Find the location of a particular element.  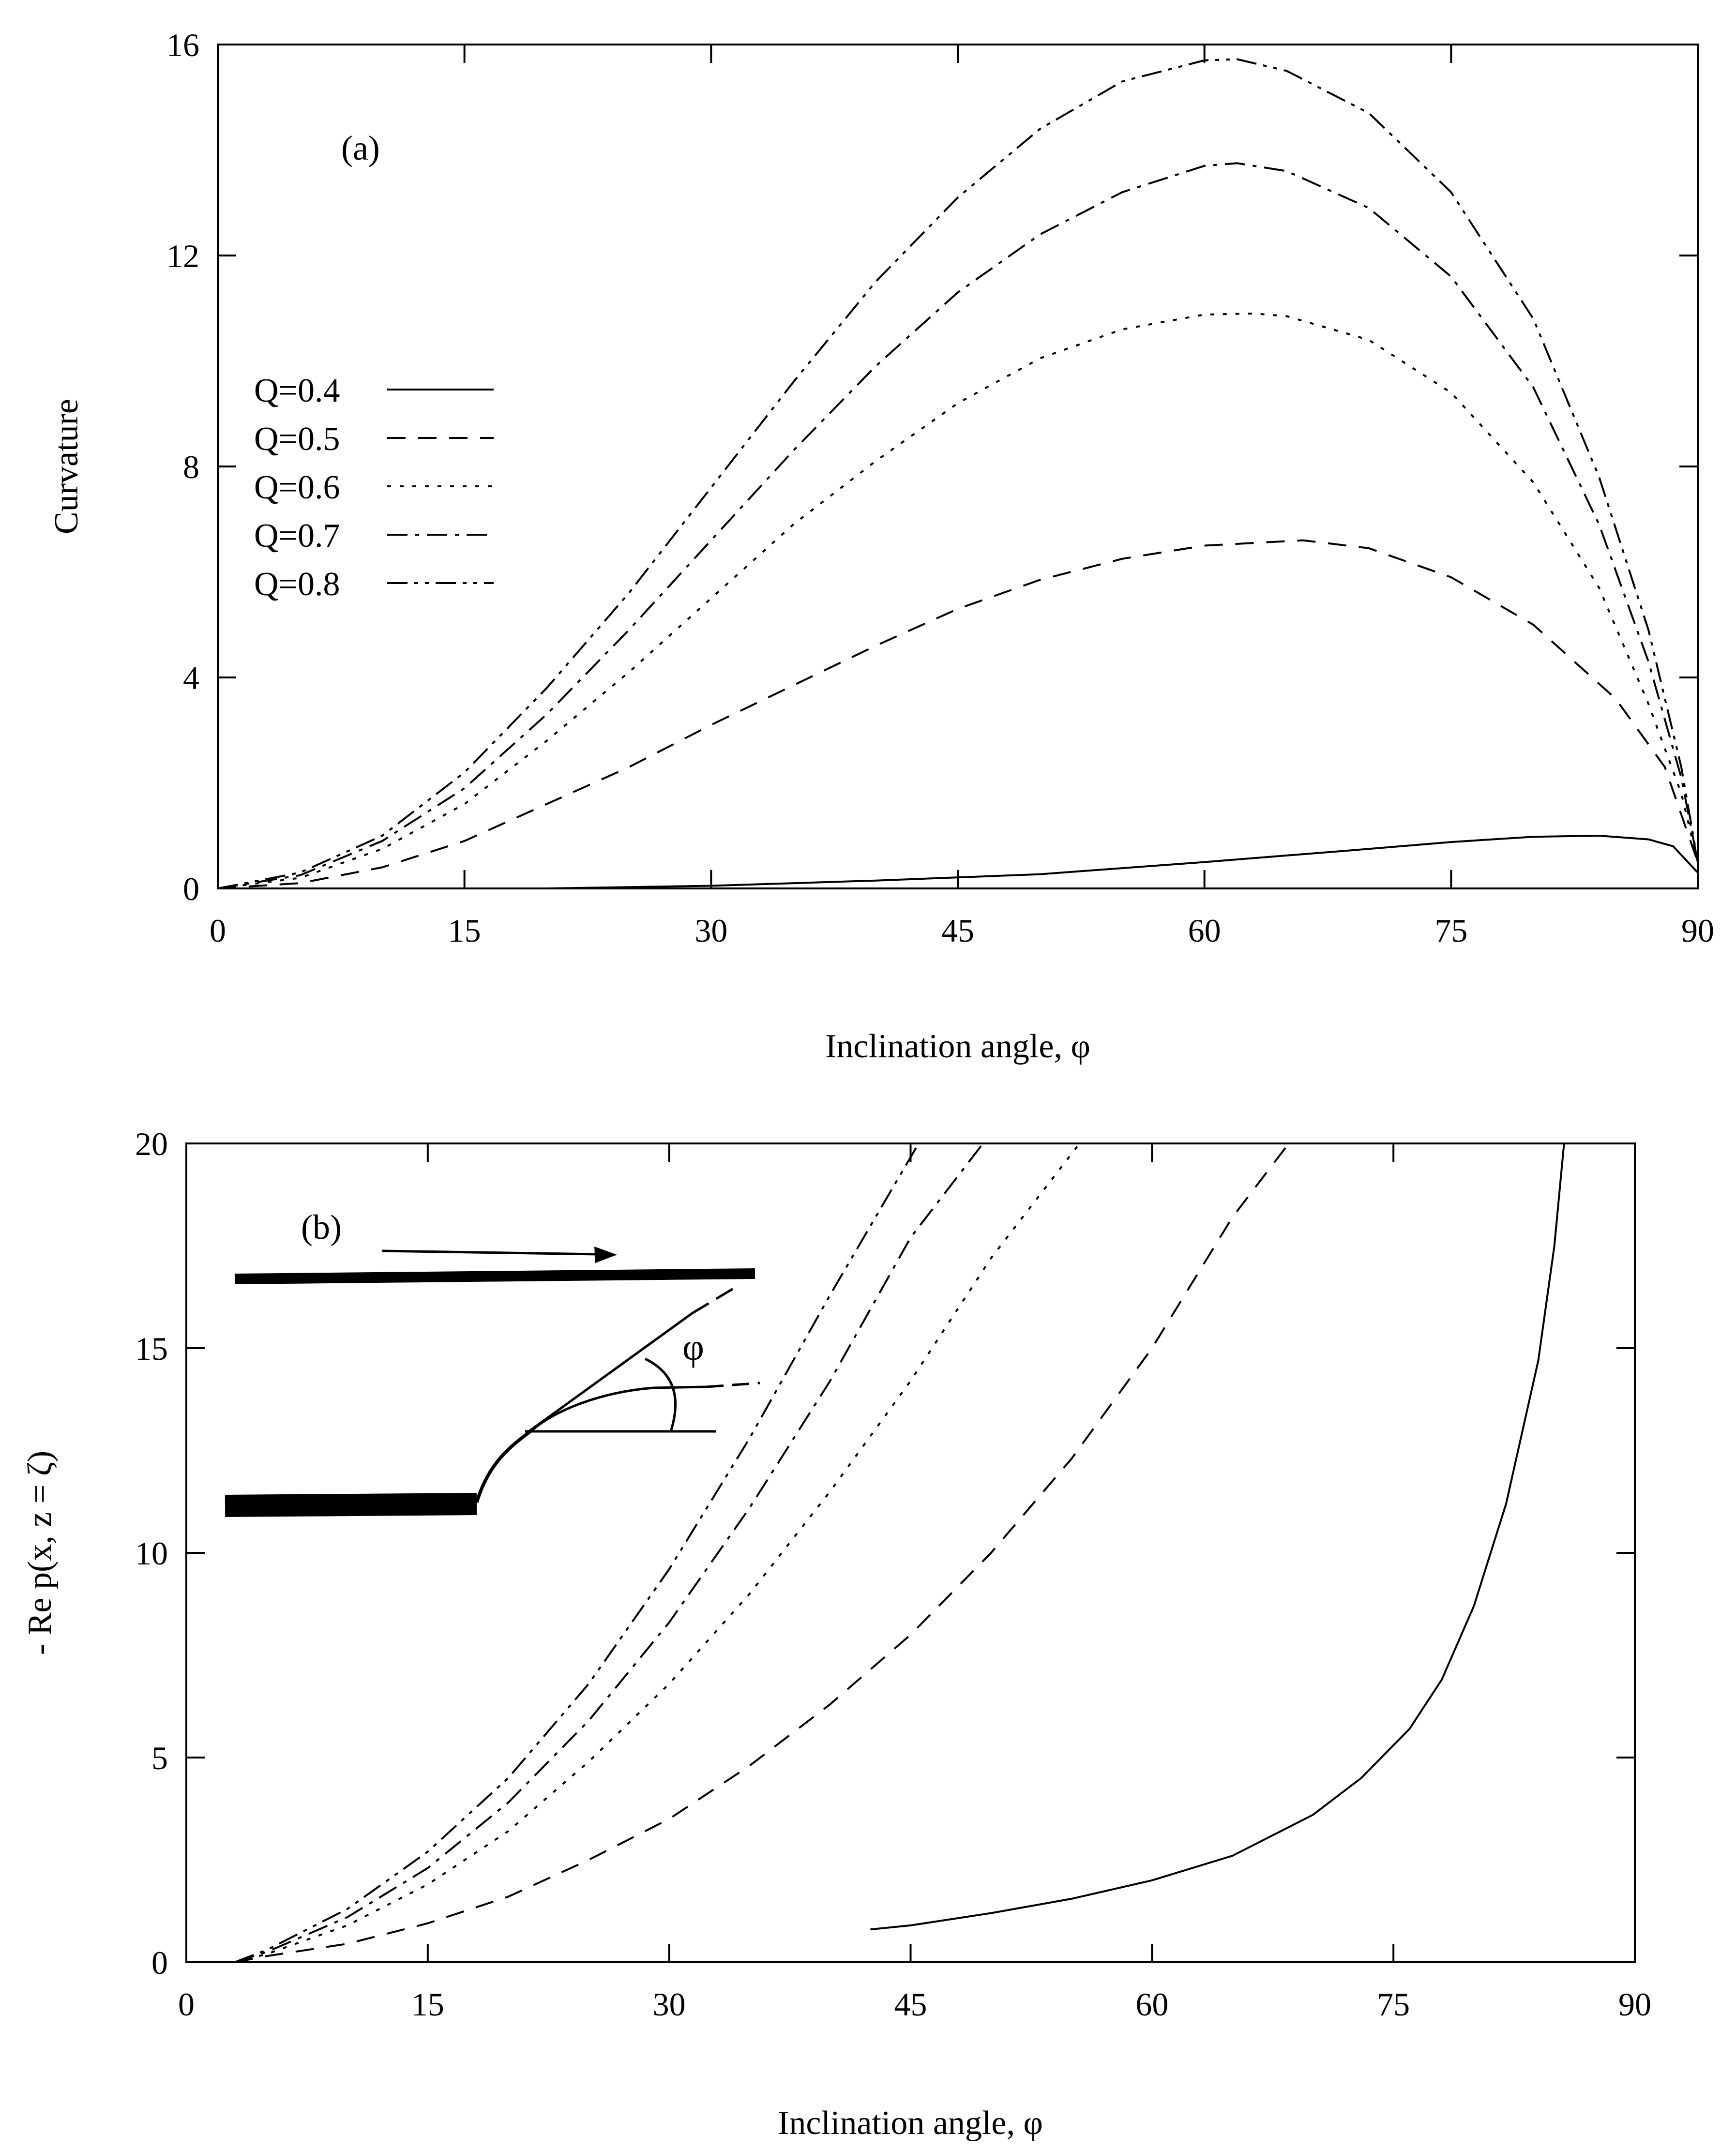

panel-a-x-tick-label: 0 is located at coordinates (218, 930).